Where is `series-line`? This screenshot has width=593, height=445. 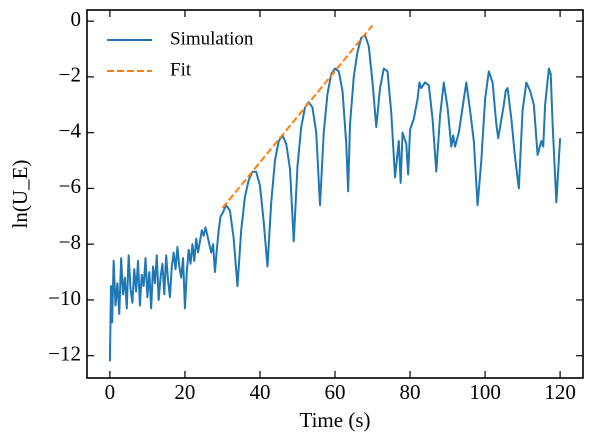 series-line is located at coordinates (297, 116).